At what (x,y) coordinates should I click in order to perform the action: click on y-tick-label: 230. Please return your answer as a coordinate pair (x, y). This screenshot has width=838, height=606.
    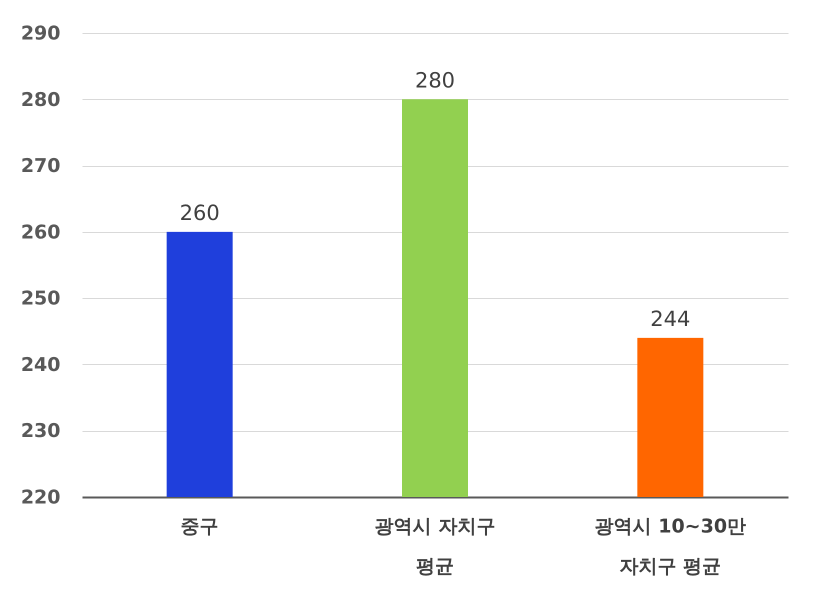
    Looking at the image, I should click on (40, 431).